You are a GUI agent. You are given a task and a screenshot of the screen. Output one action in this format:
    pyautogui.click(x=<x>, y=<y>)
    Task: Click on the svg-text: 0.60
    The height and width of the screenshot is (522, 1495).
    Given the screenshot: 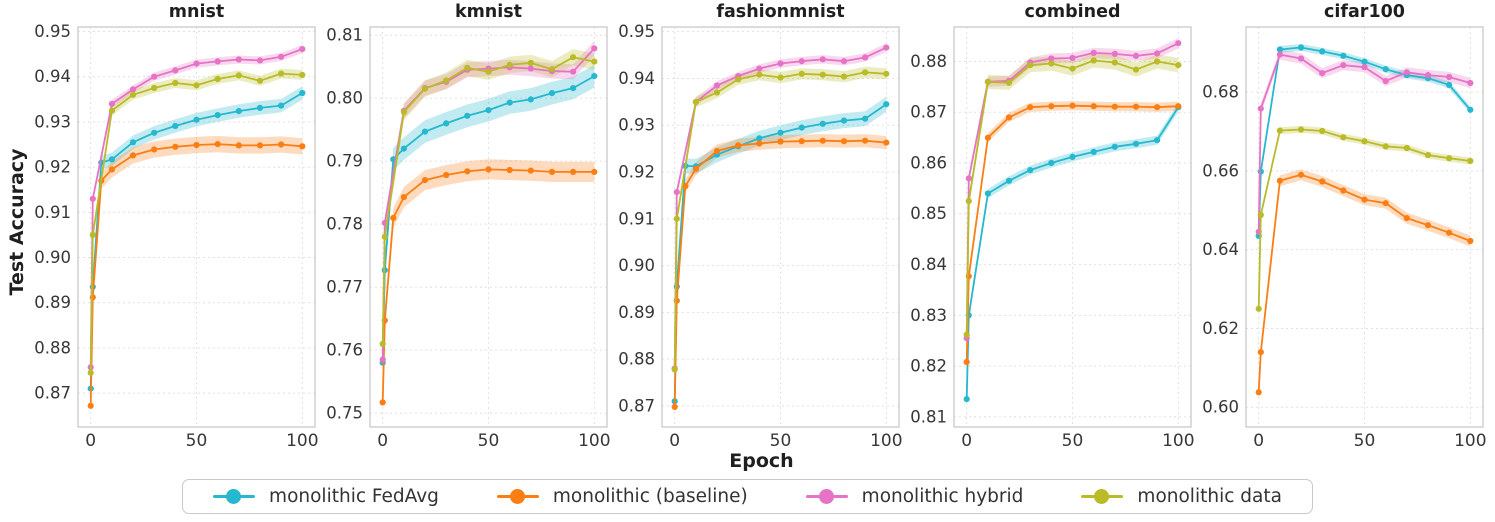 What is the action you would take?
    pyautogui.click(x=1220, y=407)
    